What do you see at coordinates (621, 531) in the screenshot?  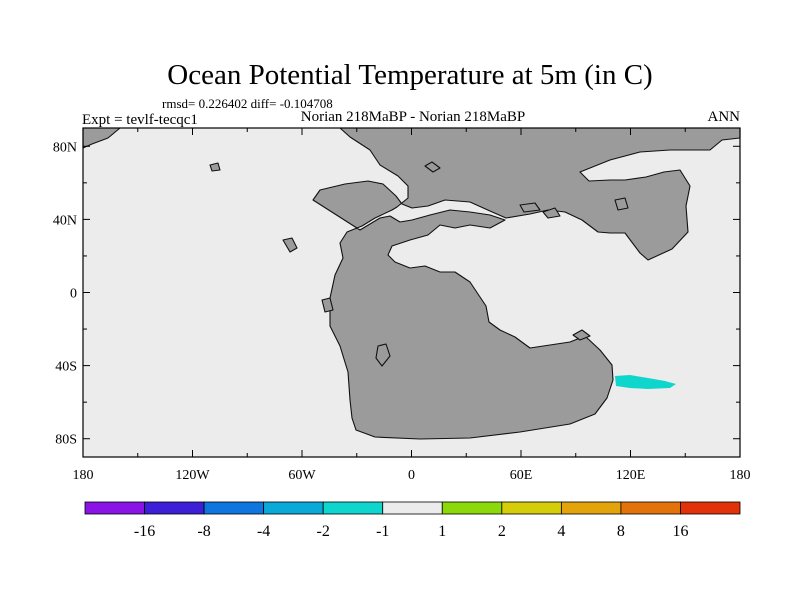 I see `colorbar-label: 8` at bounding box center [621, 531].